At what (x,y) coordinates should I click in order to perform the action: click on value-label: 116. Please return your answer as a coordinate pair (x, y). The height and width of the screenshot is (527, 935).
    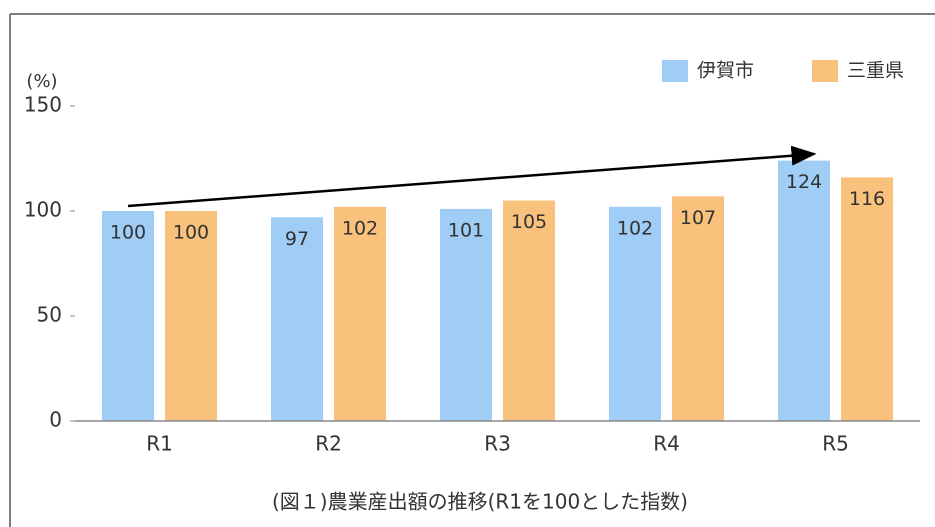
    Looking at the image, I should click on (867, 199).